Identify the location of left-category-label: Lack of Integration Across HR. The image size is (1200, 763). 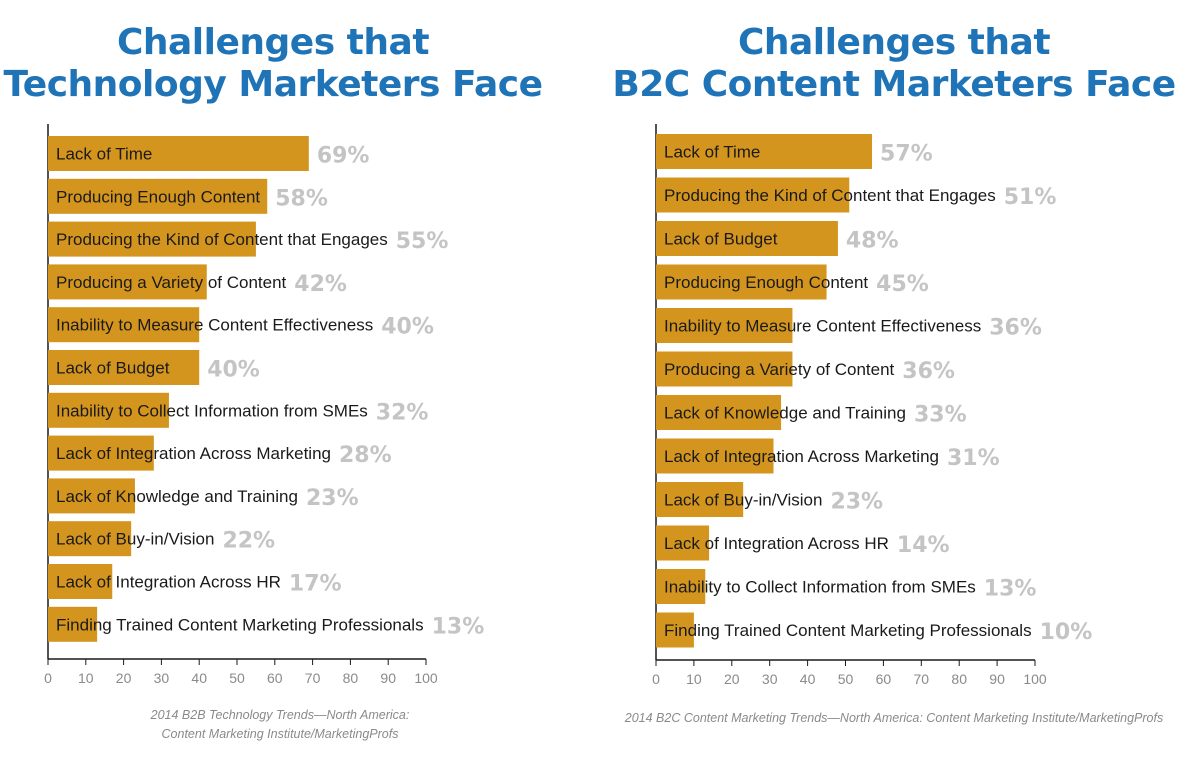
(168, 582).